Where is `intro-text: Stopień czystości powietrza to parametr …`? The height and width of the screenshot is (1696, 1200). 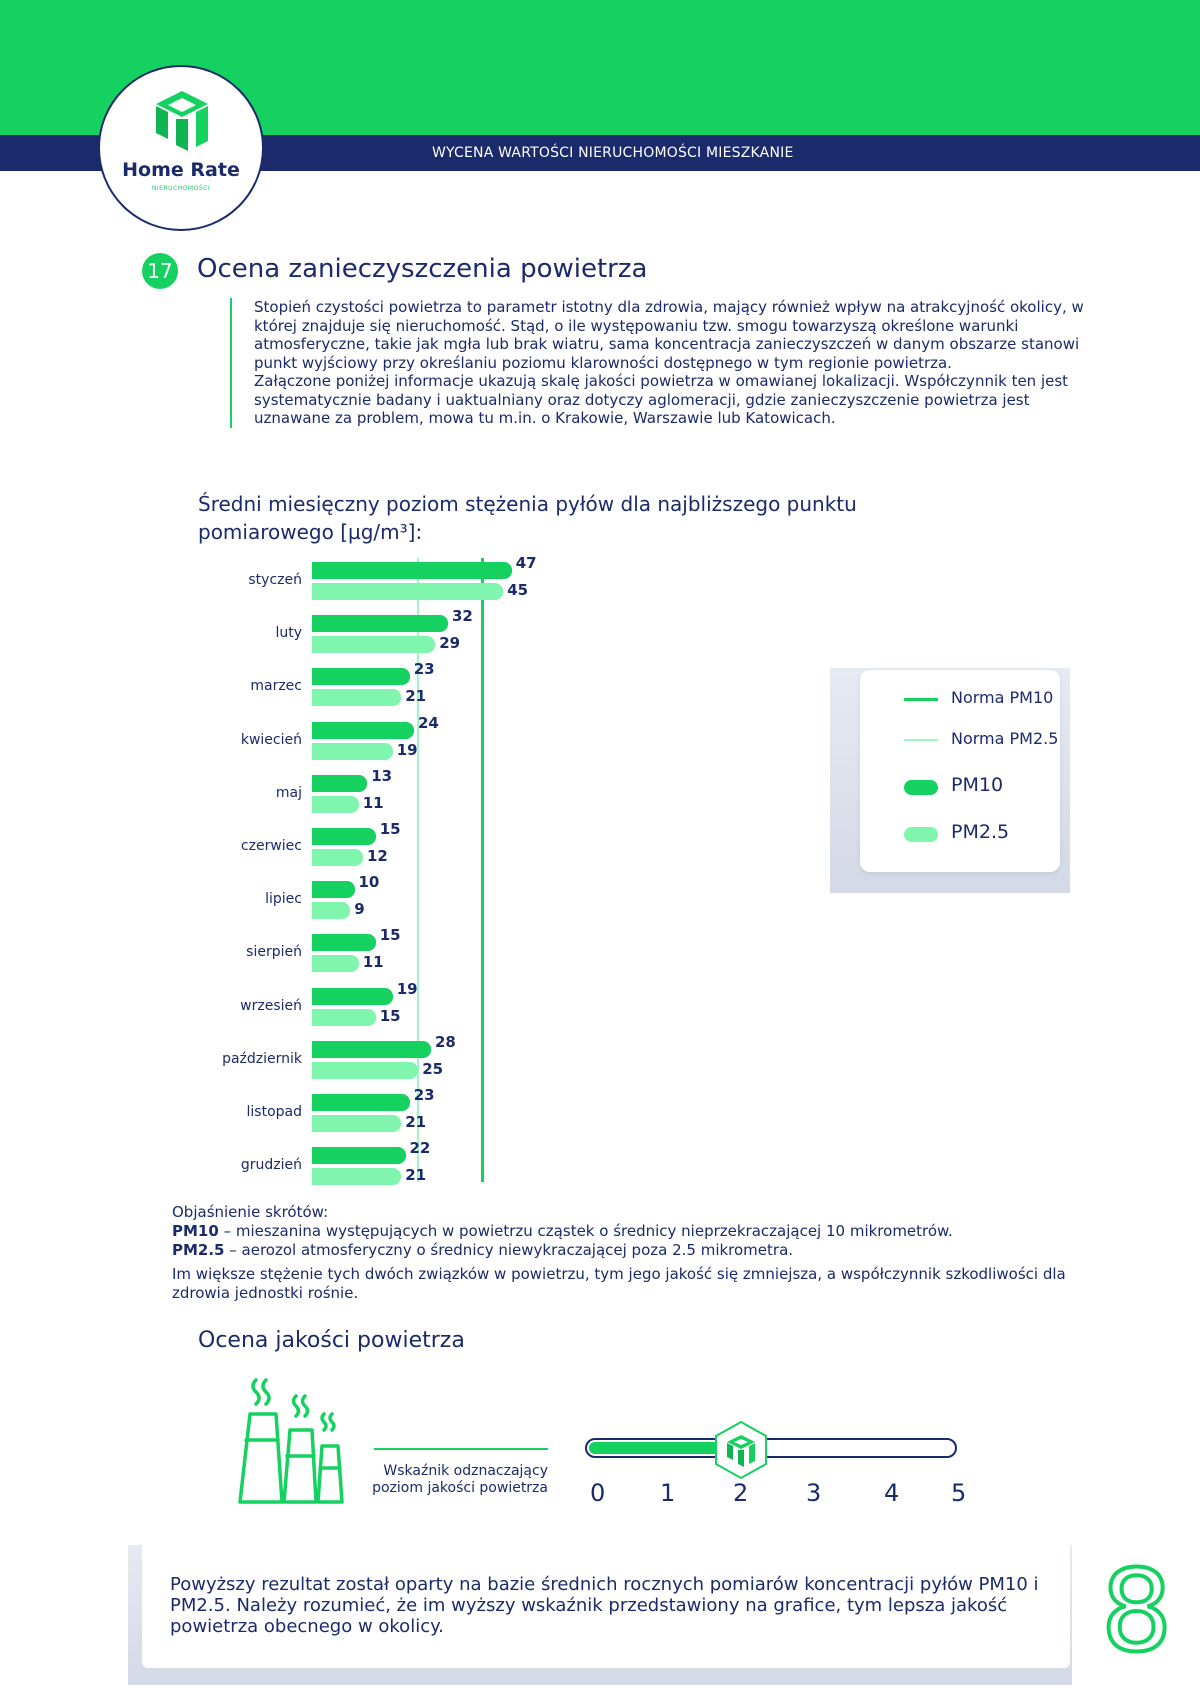 intro-text: Stopień czystości powietrza to parametr … is located at coordinates (657, 363).